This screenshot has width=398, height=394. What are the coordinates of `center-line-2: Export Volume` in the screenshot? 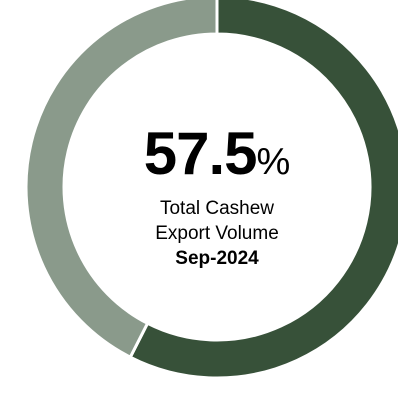 It's located at (217, 233).